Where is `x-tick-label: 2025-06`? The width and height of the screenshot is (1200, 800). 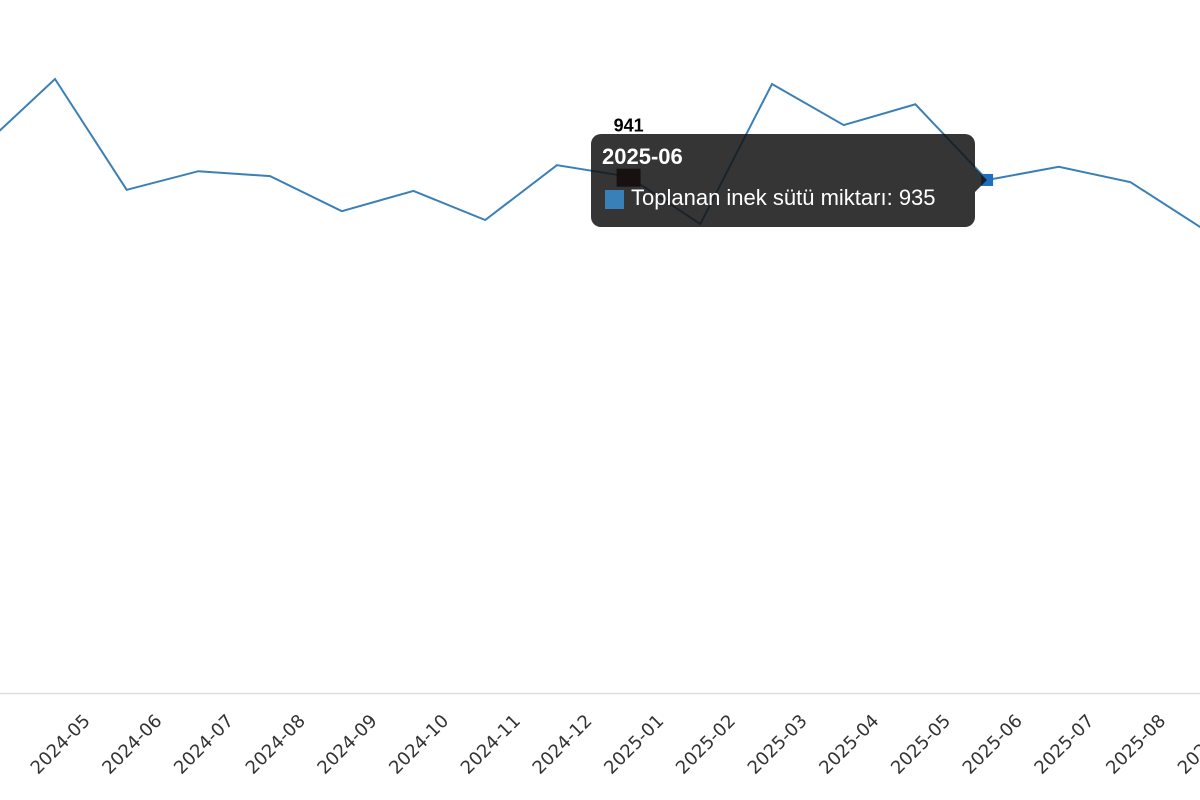
x-tick-label: 2025-06 is located at coordinates (993, 745).